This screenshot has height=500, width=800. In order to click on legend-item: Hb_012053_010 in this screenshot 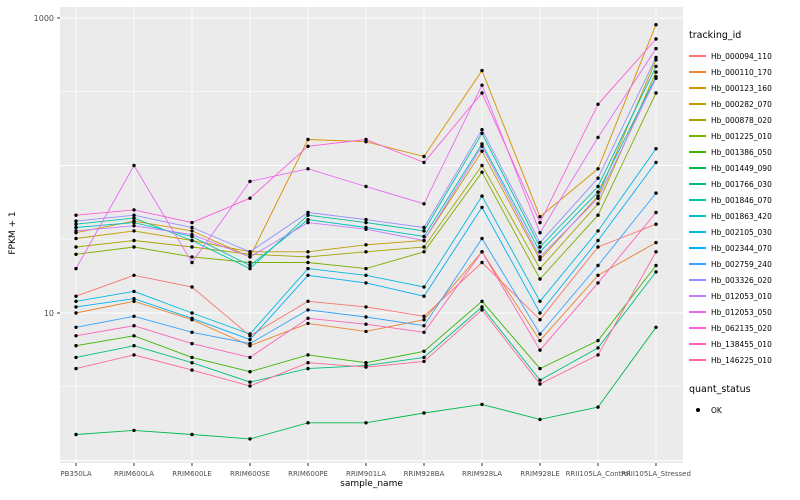, I will do `click(744, 296)`.